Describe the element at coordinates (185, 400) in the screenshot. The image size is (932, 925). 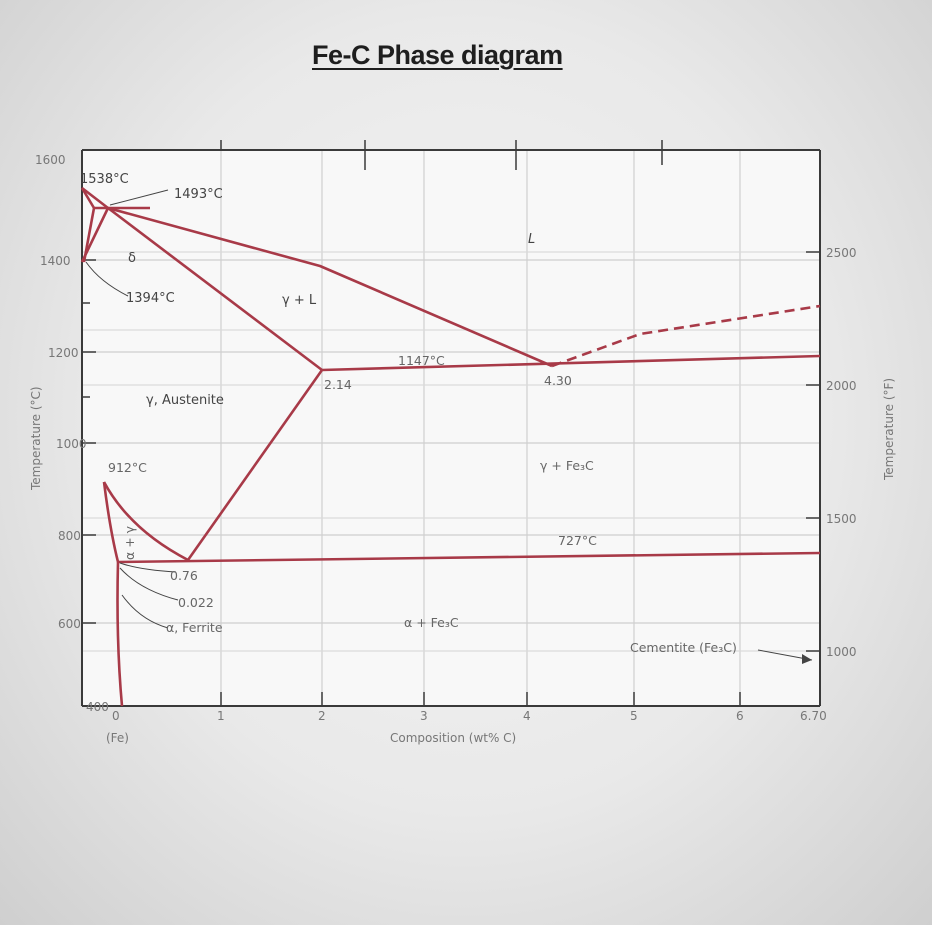
I see `label-austenite: γ, Austenite` at that location.